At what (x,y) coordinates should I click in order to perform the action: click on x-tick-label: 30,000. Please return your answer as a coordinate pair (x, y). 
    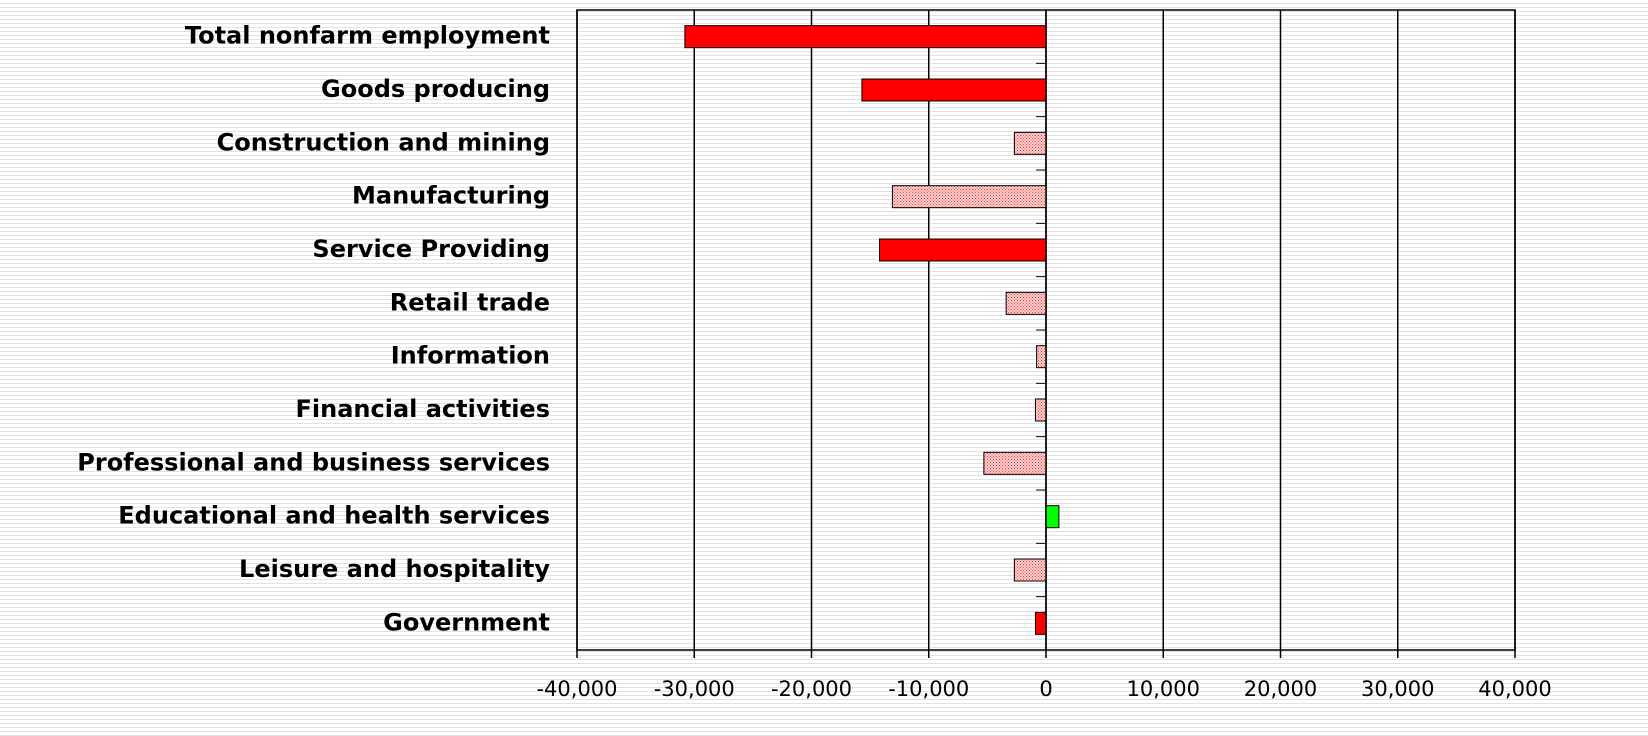
    Looking at the image, I should click on (1397, 689).